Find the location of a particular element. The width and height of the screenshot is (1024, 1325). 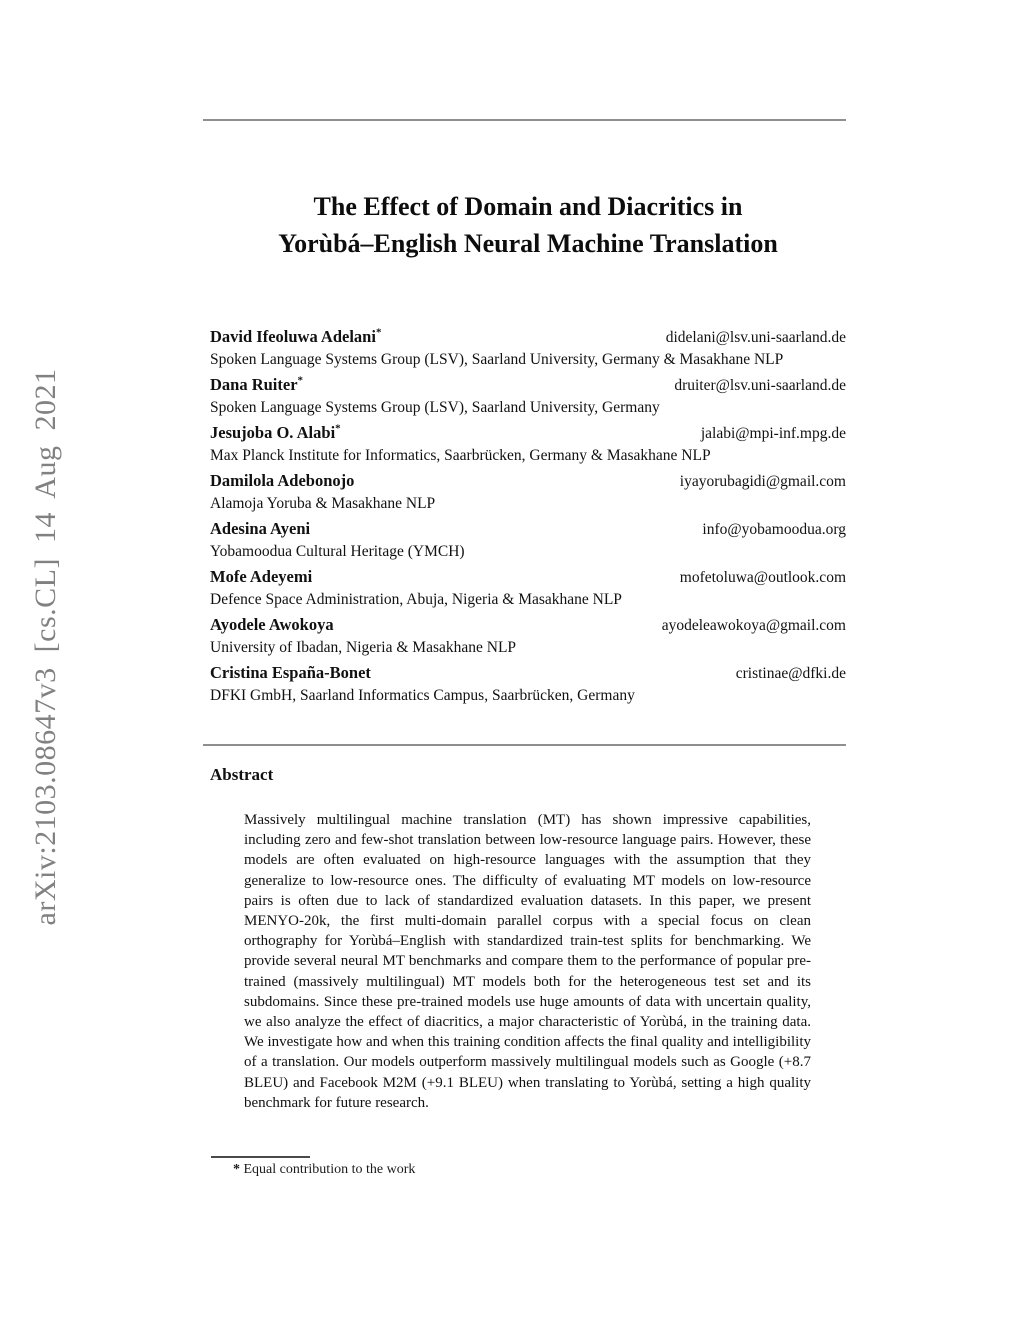

arxiv-stamp: arXiv:2103.08647v3 [cs.CL] 14 Aug 2021 is located at coordinates (45, 647).